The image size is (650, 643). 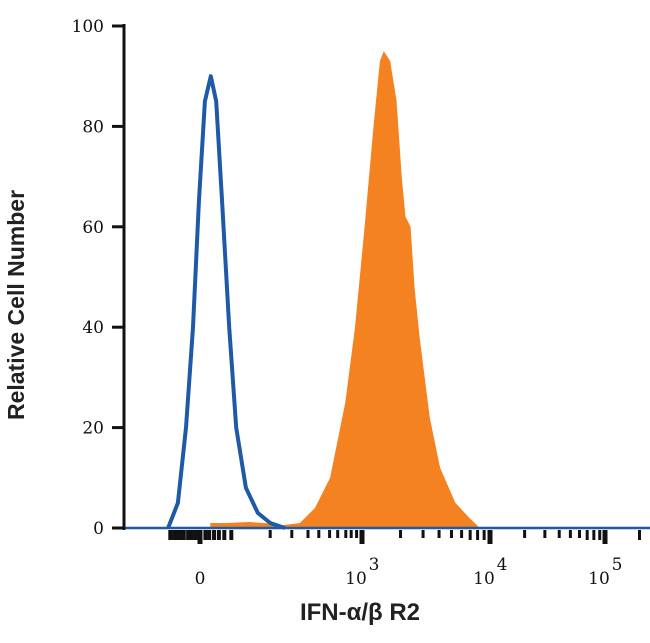 I want to click on y-tick-label: 20, so click(x=93, y=429).